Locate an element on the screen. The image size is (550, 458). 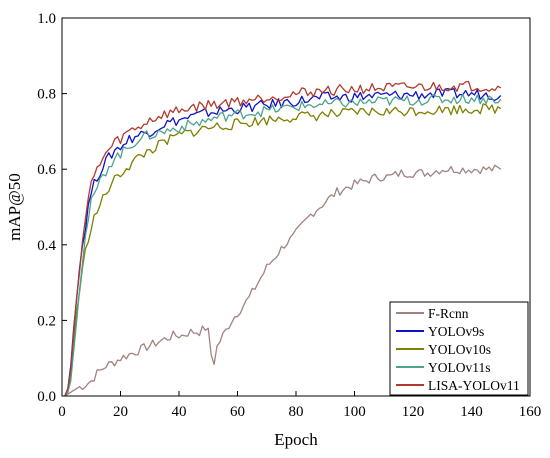
x-tick-label: 60 is located at coordinates (237, 412).